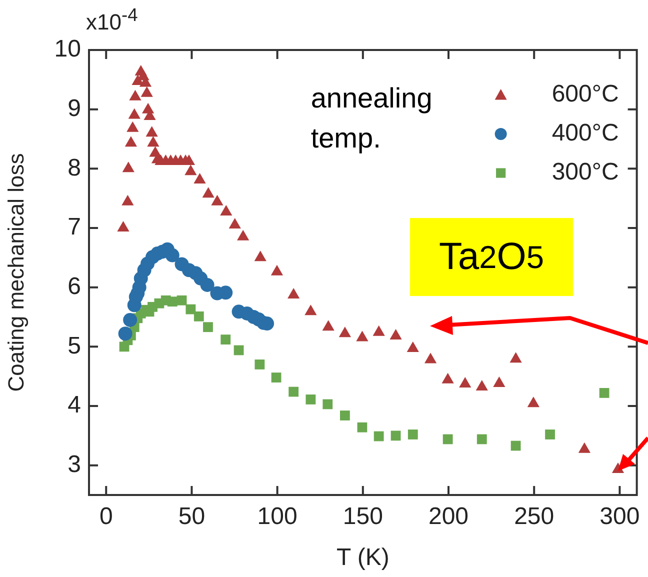  I want to click on y-tick-label: 5, so click(74, 346).